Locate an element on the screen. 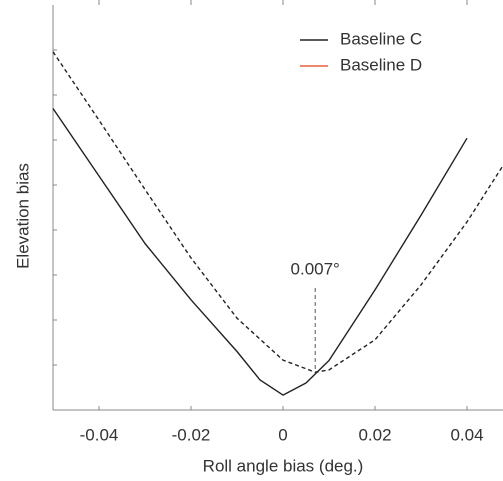  annotation-text: 0.007° is located at coordinates (315, 268).